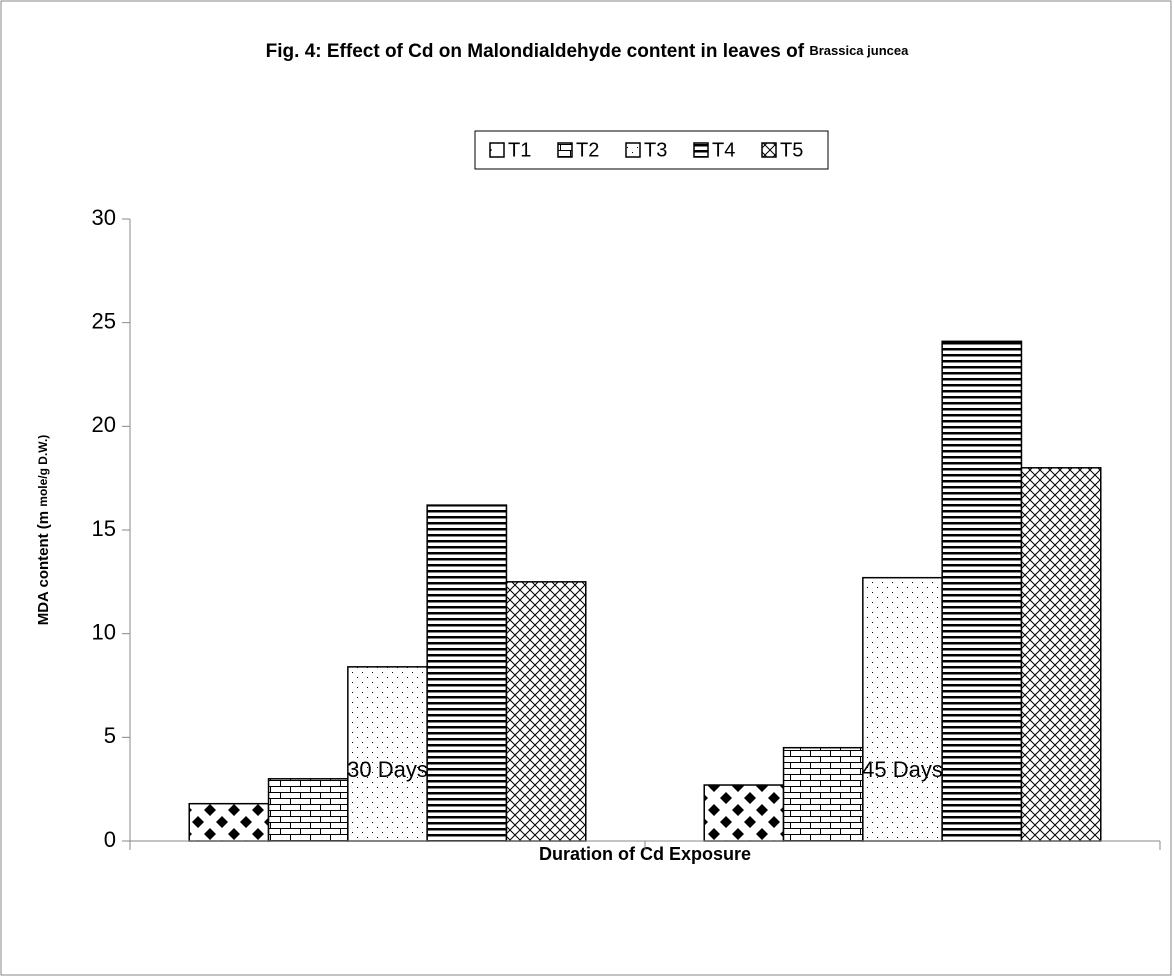  I want to click on y-tick-label: 0, so click(110, 839).